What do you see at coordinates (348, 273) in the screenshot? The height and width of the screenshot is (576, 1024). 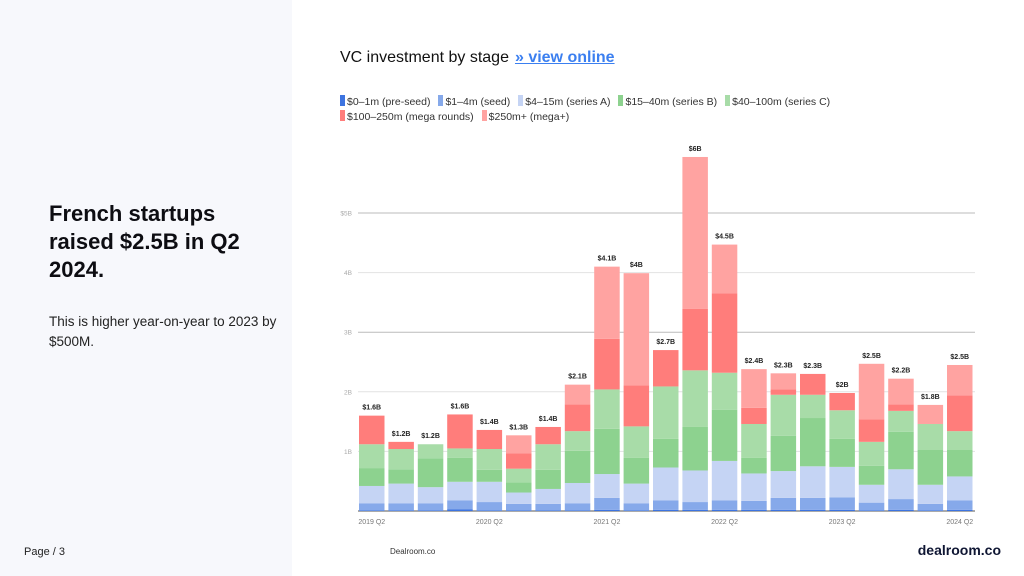 I see `y-tick-label: 4B` at bounding box center [348, 273].